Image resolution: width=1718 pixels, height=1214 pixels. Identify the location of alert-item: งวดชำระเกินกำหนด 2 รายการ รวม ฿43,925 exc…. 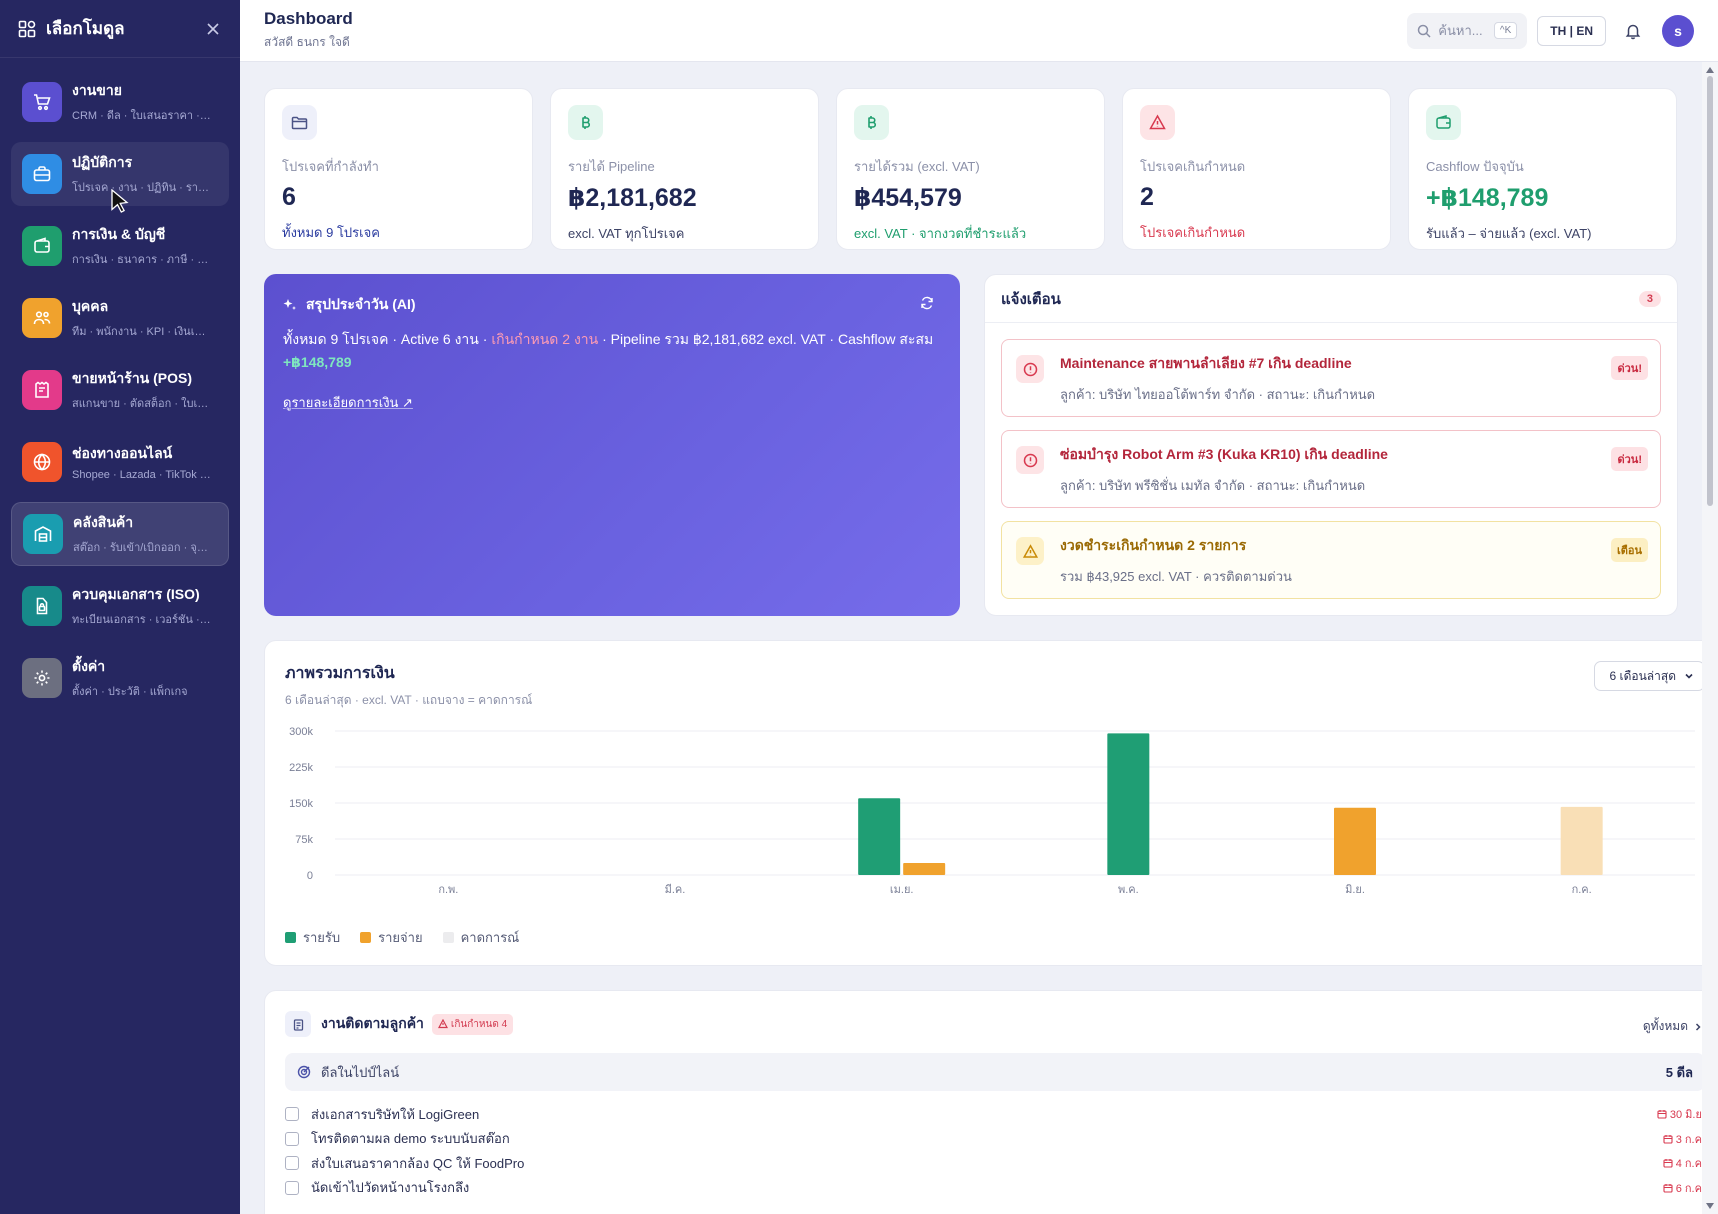
(1331, 560).